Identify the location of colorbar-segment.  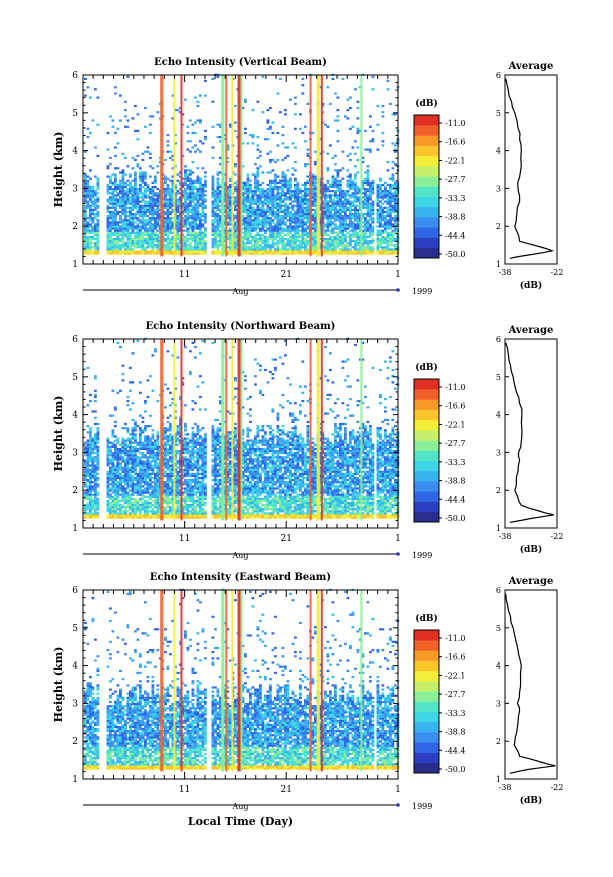
(426, 161).